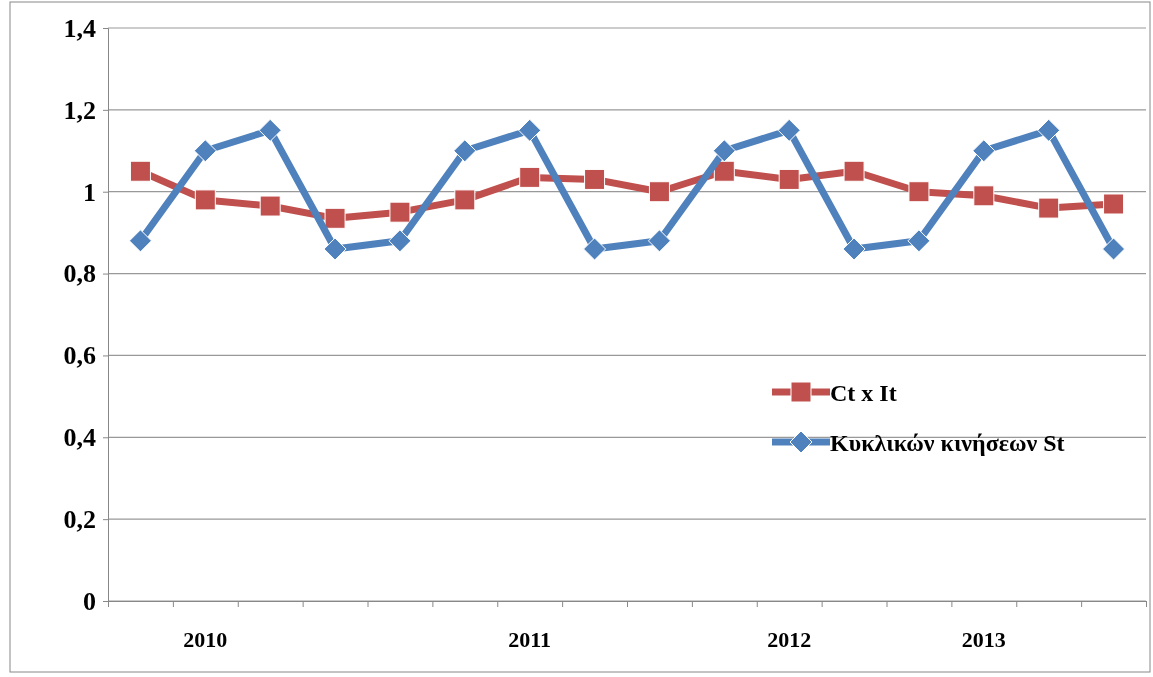 This screenshot has width=1153, height=677. What do you see at coordinates (79, 356) in the screenshot?
I see `y-tick-label: 0,6` at bounding box center [79, 356].